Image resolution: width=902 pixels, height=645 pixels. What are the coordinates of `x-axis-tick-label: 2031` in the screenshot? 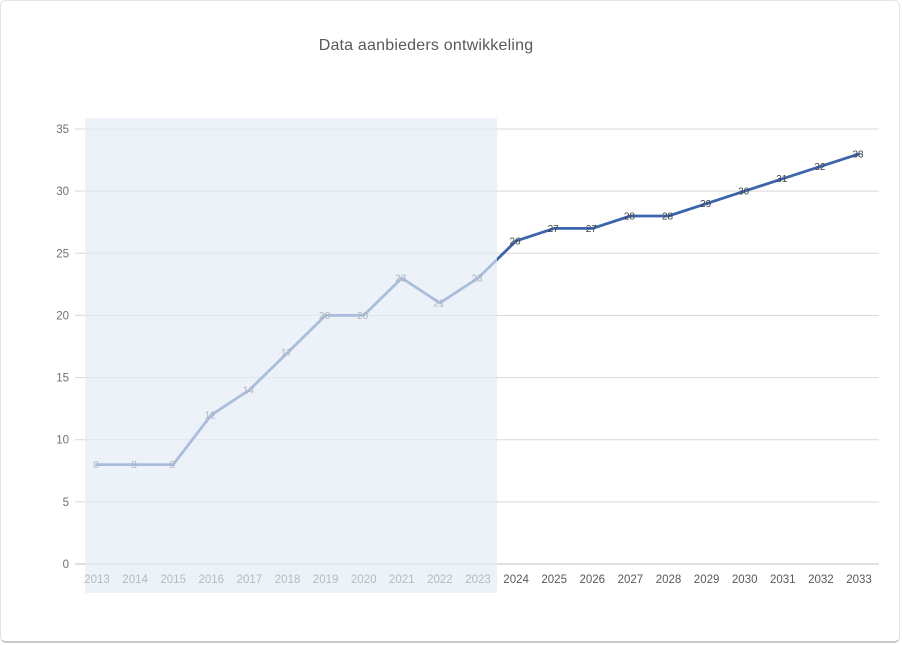 It's located at (783, 580).